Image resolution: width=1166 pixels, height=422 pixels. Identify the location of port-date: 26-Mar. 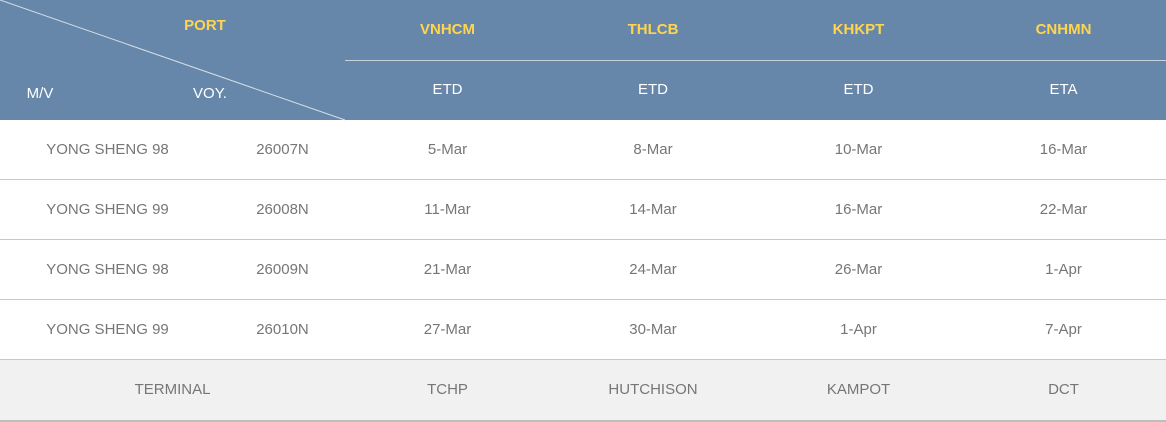
(858, 269).